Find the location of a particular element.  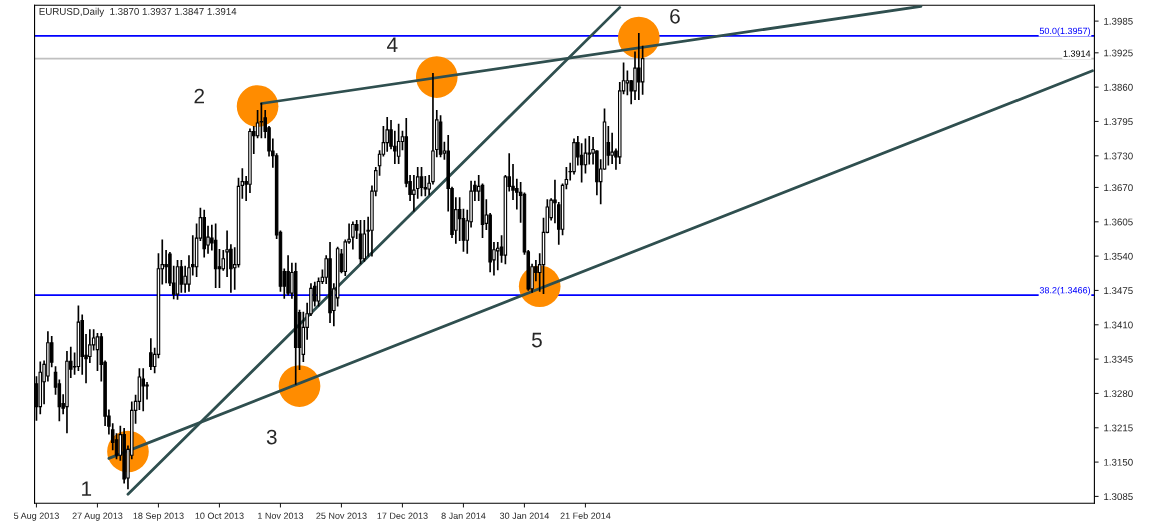

x-tick-label: 27 Aug 2013 is located at coordinates (97, 516).